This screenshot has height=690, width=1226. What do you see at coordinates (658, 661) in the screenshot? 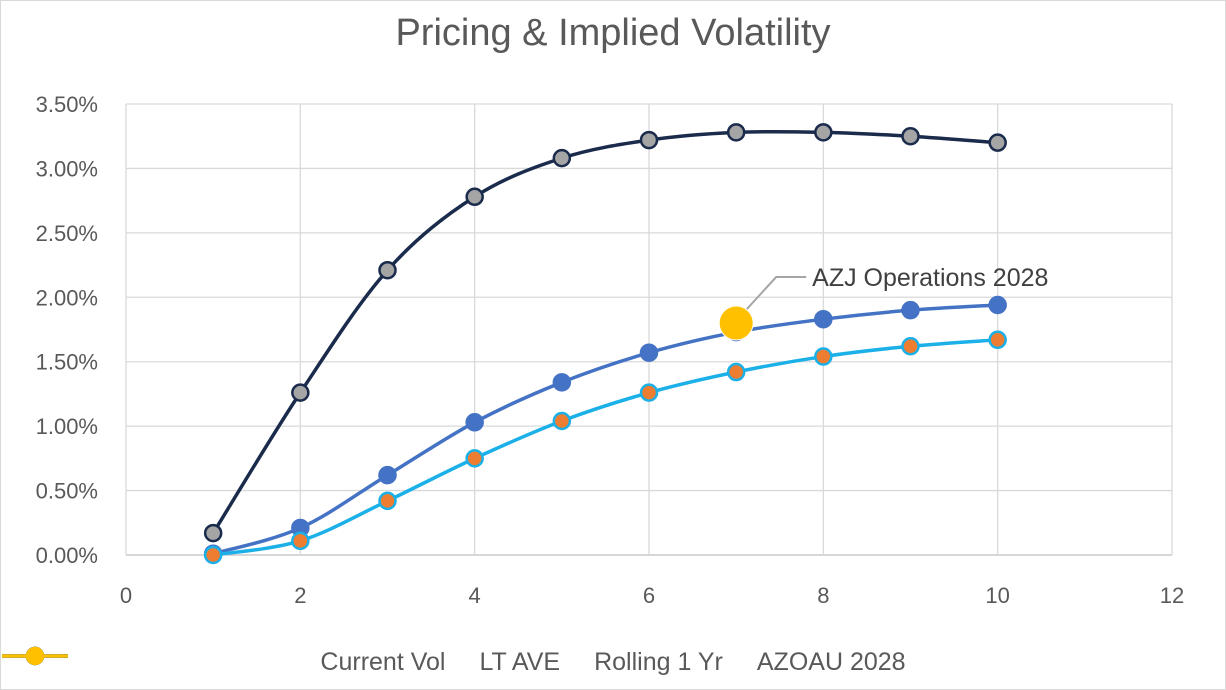
I see `legend-label: Rolling 1 Yr` at bounding box center [658, 661].